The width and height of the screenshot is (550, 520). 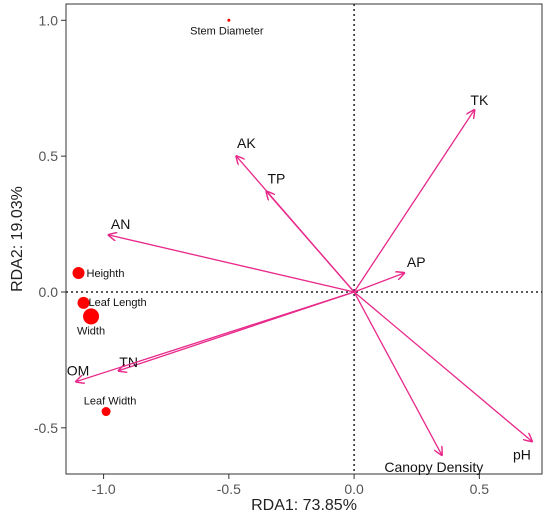 What do you see at coordinates (522, 454) in the screenshot?
I see `vector-label-ph: pH` at bounding box center [522, 454].